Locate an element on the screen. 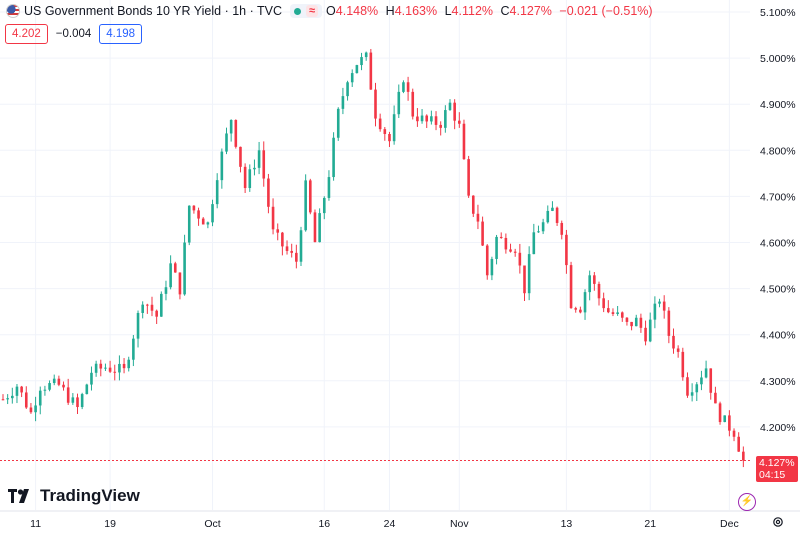 The width and height of the screenshot is (800, 535). gear-icon is located at coordinates (778, 522).